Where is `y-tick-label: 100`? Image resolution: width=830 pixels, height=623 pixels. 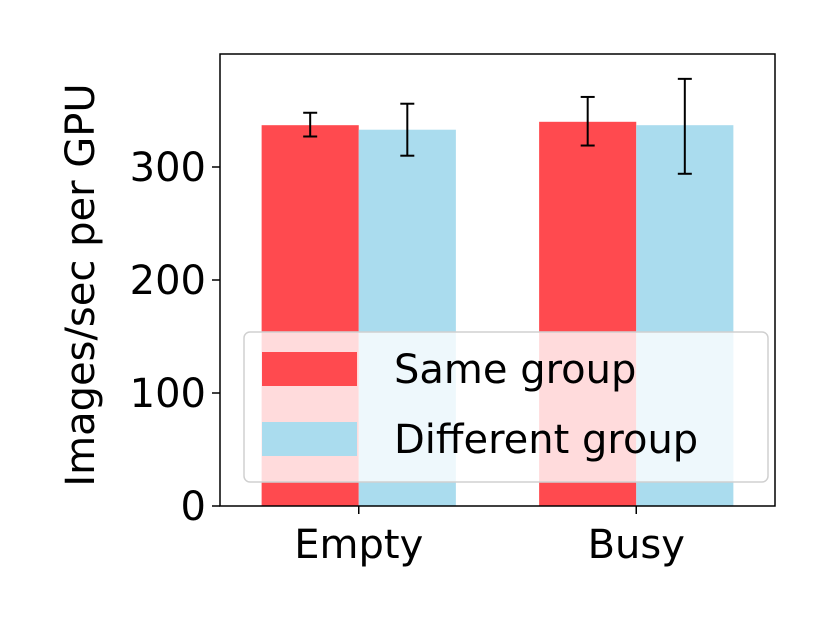 y-tick-label: 100 is located at coordinates (168, 394).